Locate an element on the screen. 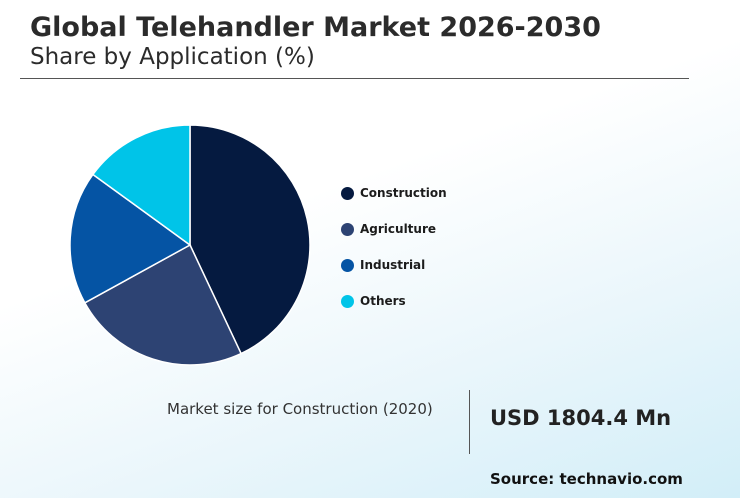 Image resolution: width=740 pixels, height=498 pixels. legend-item-construction: Construction is located at coordinates (394, 193).